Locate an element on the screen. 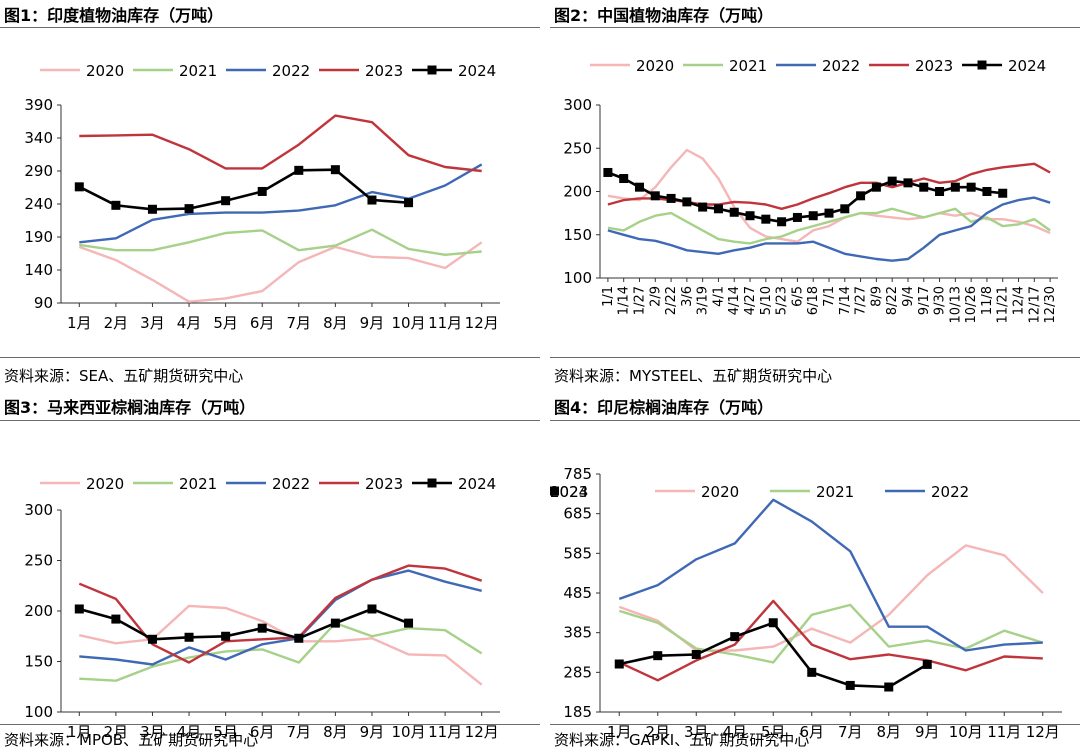  x-tick-label: 3/6 is located at coordinates (687, 296).